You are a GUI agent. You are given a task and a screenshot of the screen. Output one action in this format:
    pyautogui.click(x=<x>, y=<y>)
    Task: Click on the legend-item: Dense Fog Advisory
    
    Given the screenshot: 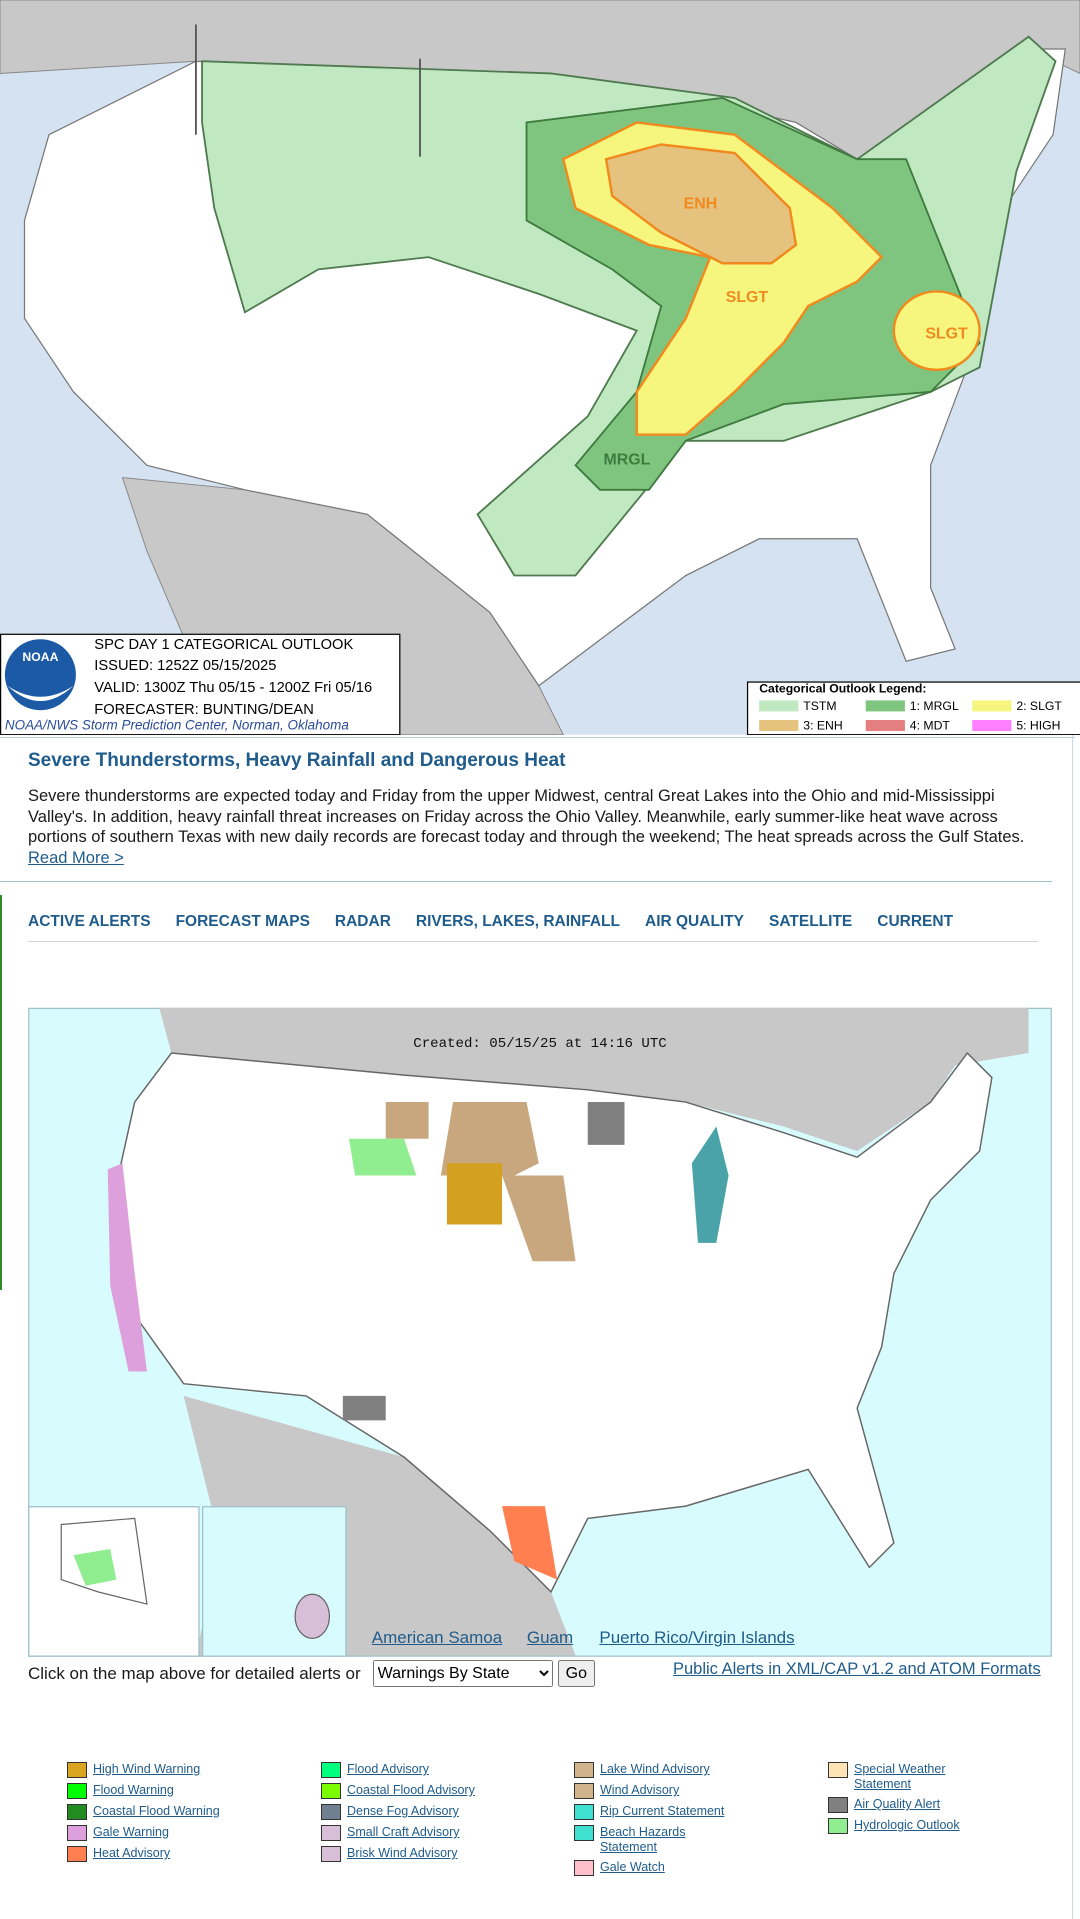 What is the action you would take?
    pyautogui.click(x=398, y=1812)
    